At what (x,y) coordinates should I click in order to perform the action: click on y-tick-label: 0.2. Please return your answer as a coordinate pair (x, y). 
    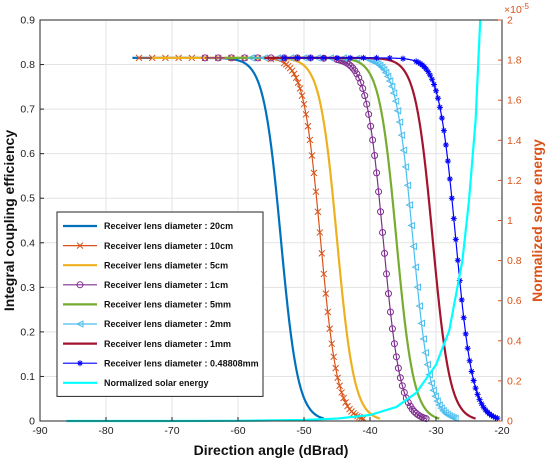
    Looking at the image, I should click on (27, 332).